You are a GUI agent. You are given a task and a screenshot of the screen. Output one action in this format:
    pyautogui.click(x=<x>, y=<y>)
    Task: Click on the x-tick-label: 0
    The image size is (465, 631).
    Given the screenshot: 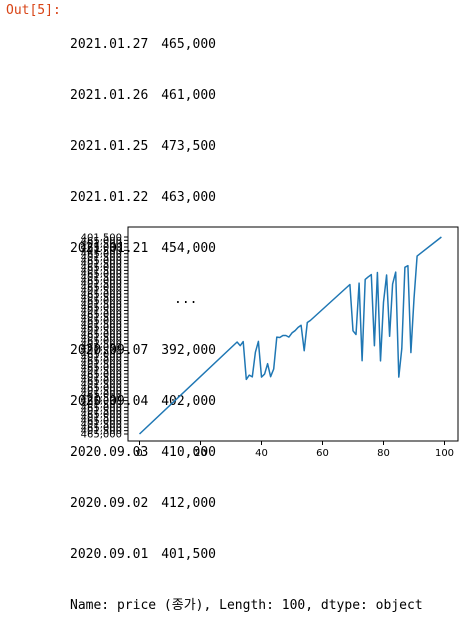 What is the action you would take?
    pyautogui.click(x=139, y=453)
    